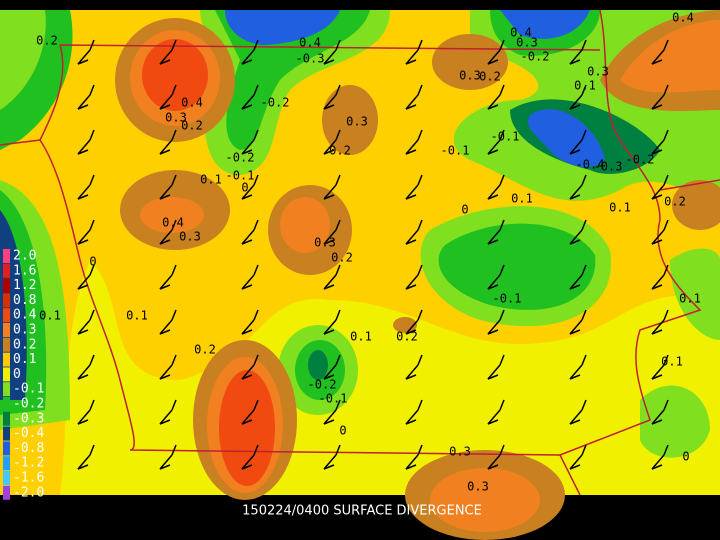  I want to click on legend-label: -0.4, so click(28, 433).